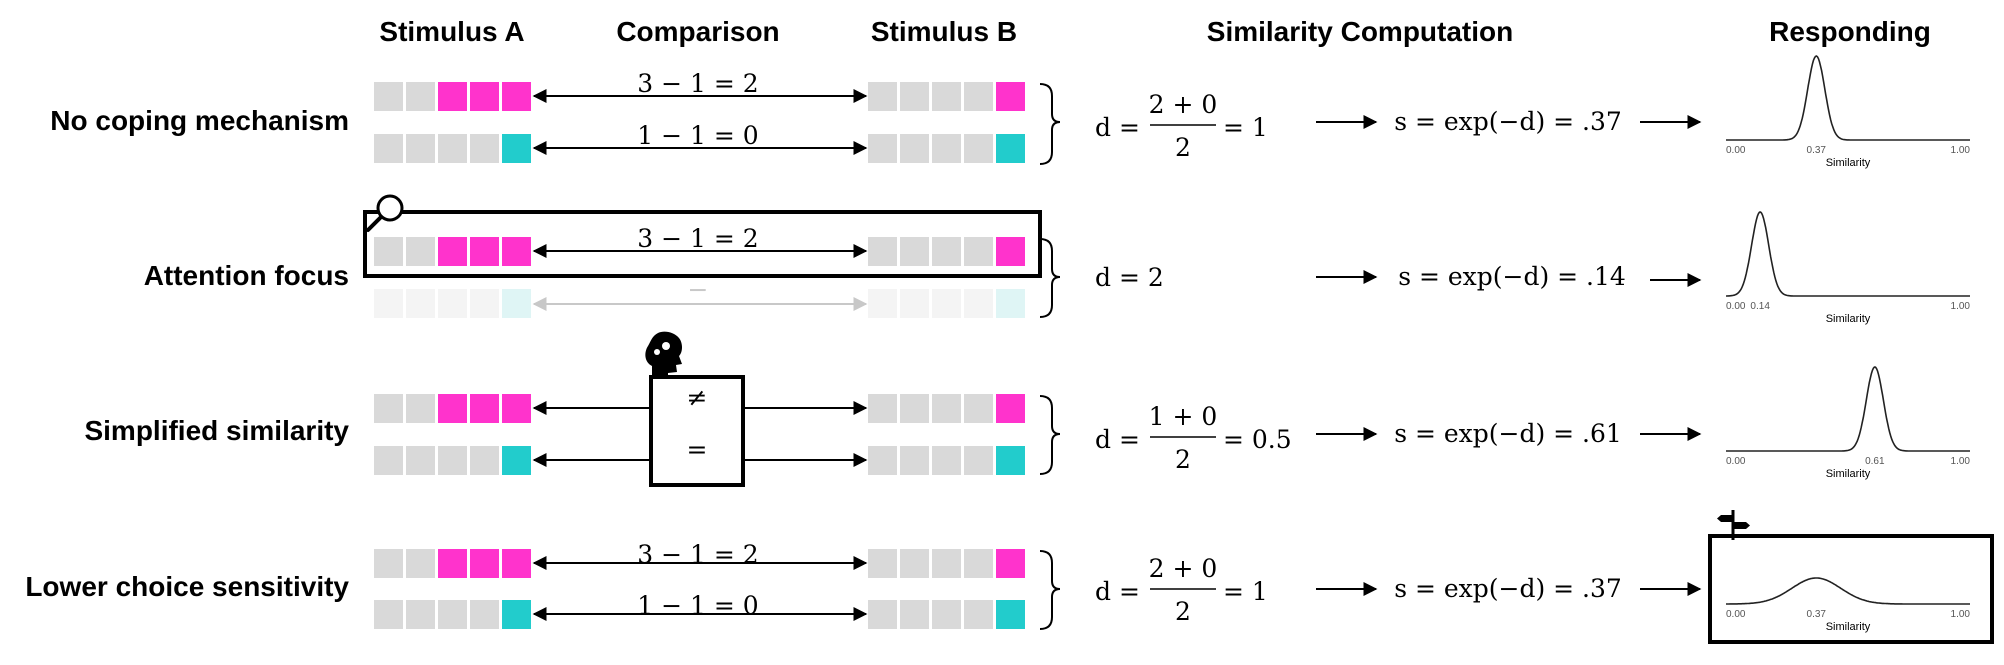 This screenshot has height=665, width=2004. Describe the element at coordinates (1733, 525) in the screenshot. I see `signpost-icon` at that location.